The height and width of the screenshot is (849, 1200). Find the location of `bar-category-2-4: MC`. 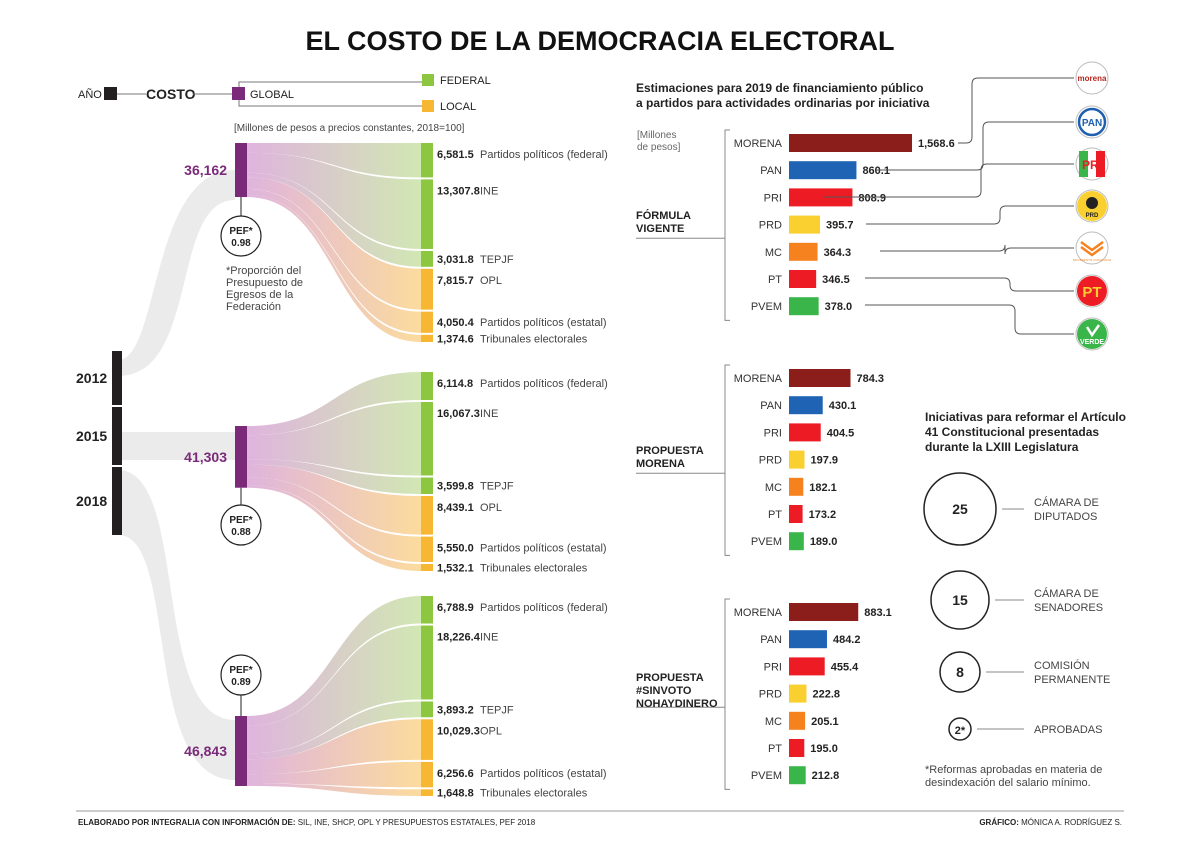

bar-category-2-4: MC is located at coordinates (773, 722).